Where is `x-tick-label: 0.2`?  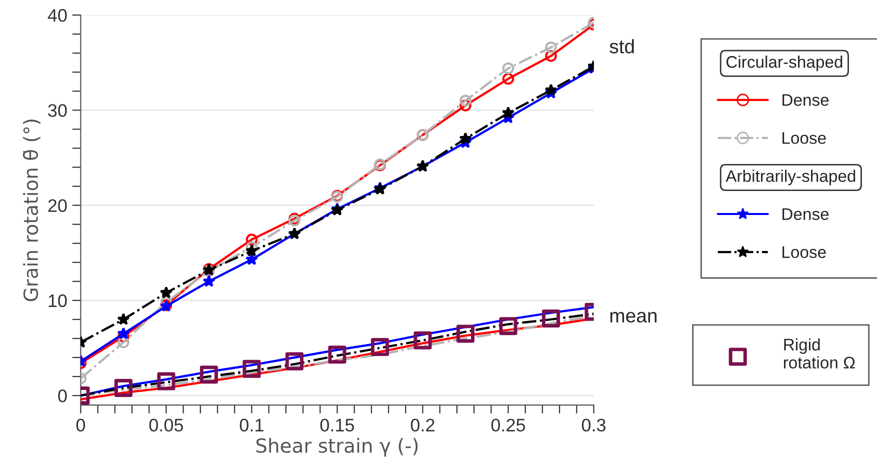
x-tick-label: 0.2 is located at coordinates (422, 425).